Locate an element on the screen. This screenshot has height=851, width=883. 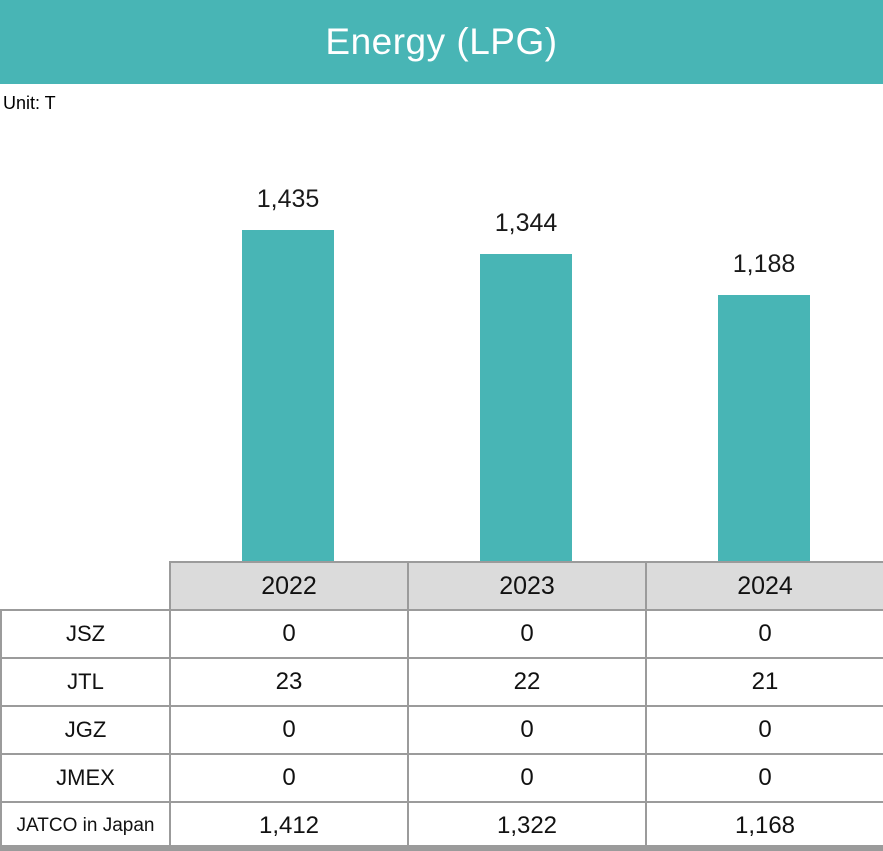
table-row: JATCO in Japan 1,412 1,322 1,168 is located at coordinates (441, 826).